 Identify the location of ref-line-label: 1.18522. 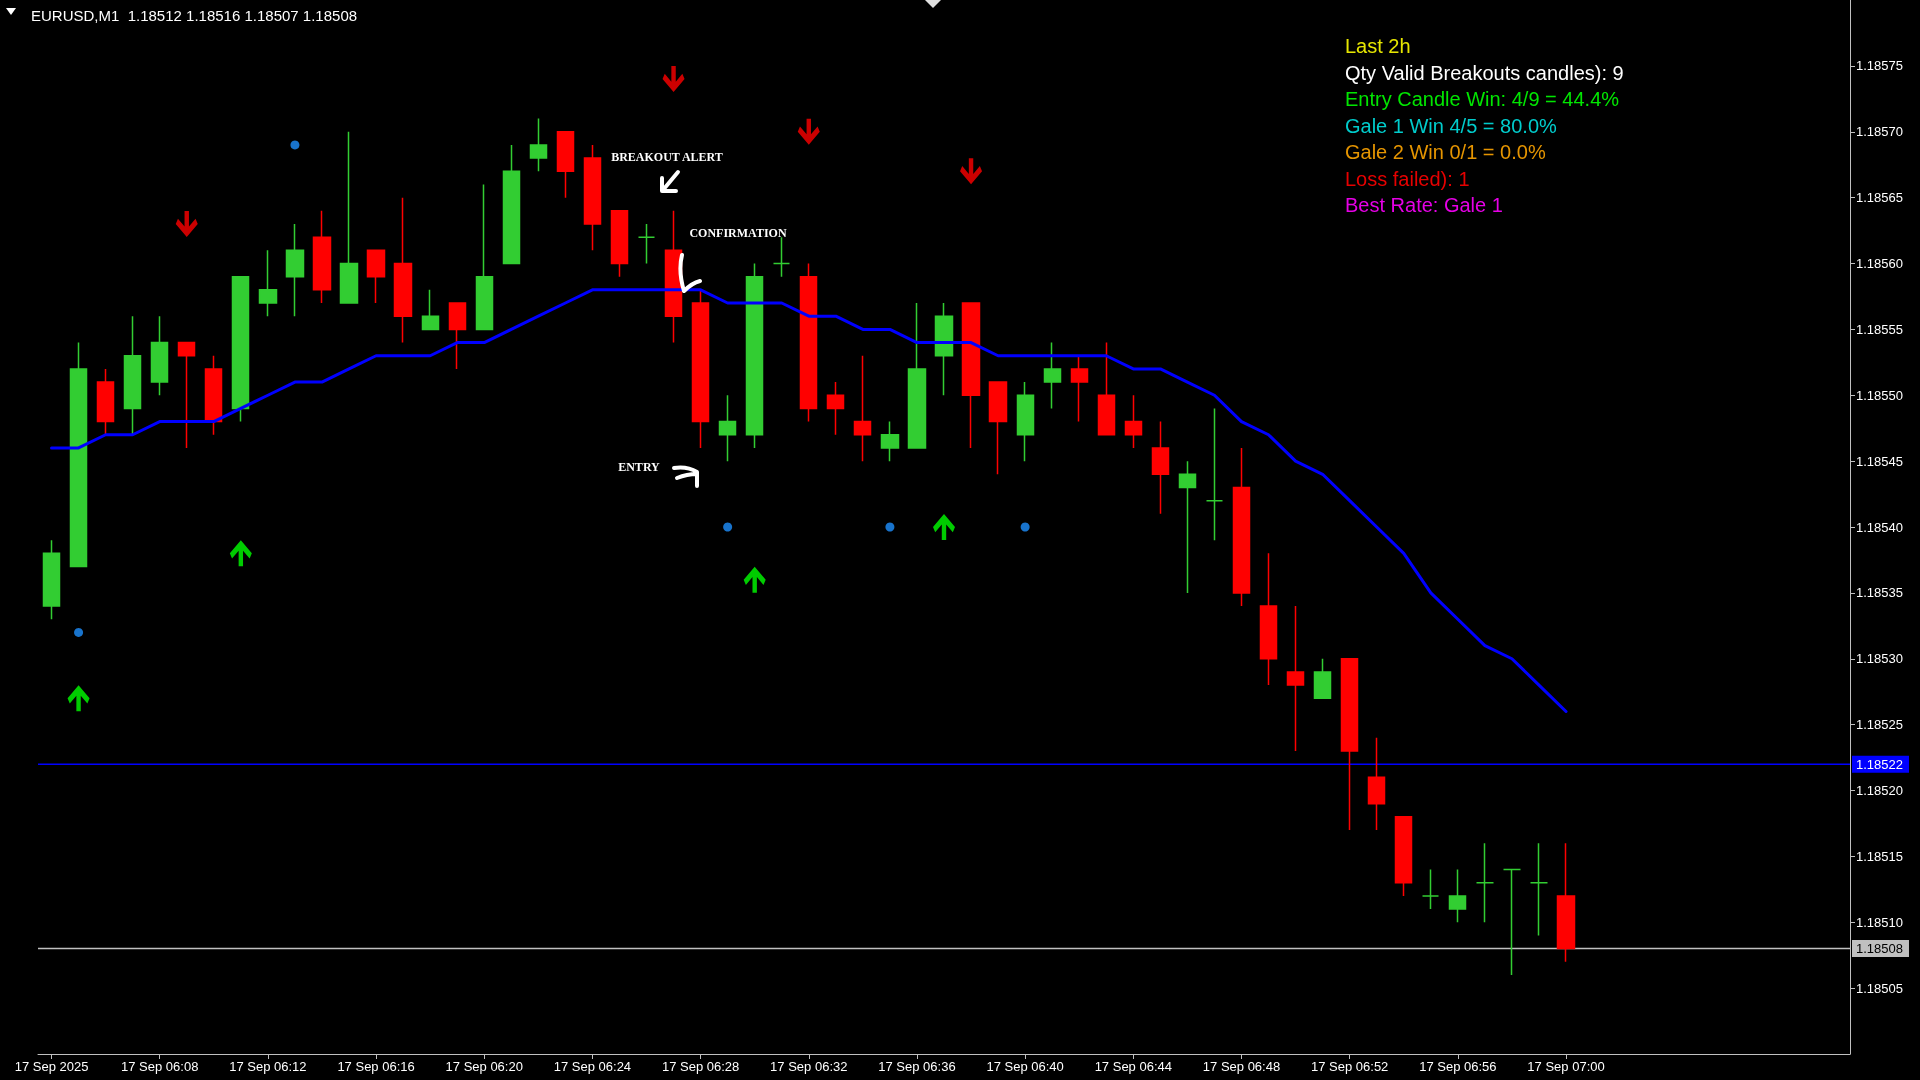
(1879, 764).